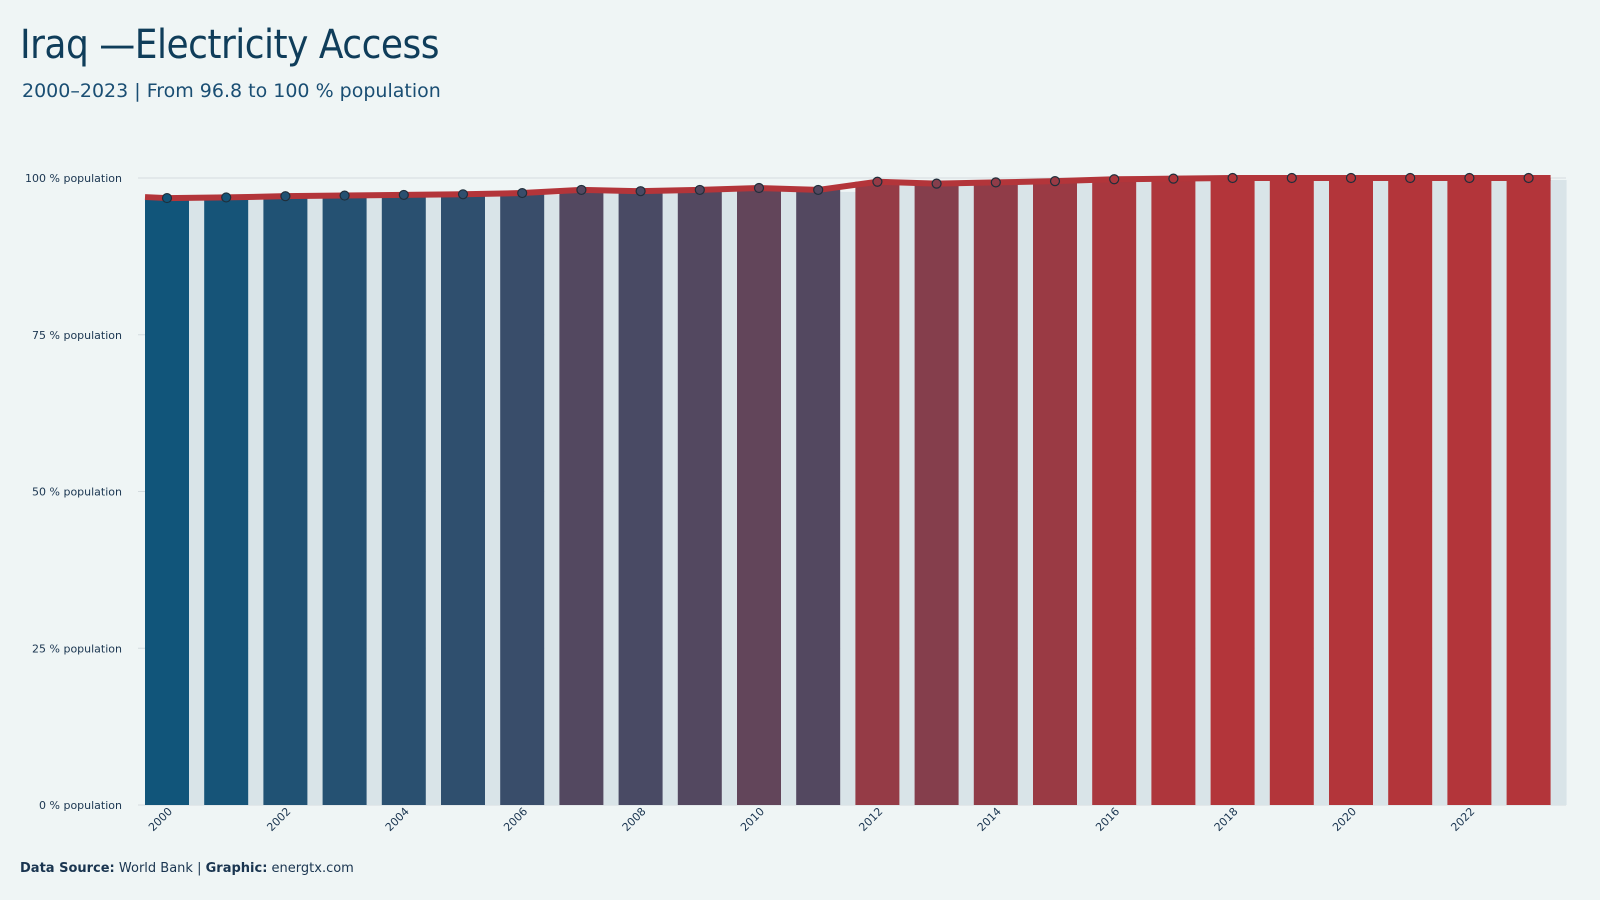 This screenshot has height=900, width=1600. I want to click on x-tick-label: 2002, so click(278, 819).